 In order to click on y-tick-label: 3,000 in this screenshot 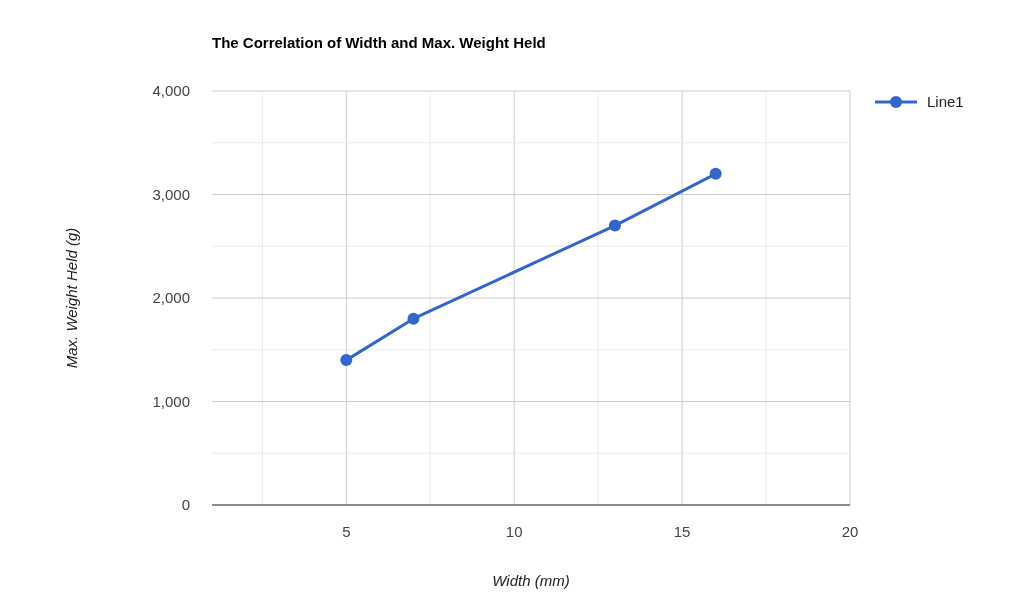, I will do `click(171, 194)`.